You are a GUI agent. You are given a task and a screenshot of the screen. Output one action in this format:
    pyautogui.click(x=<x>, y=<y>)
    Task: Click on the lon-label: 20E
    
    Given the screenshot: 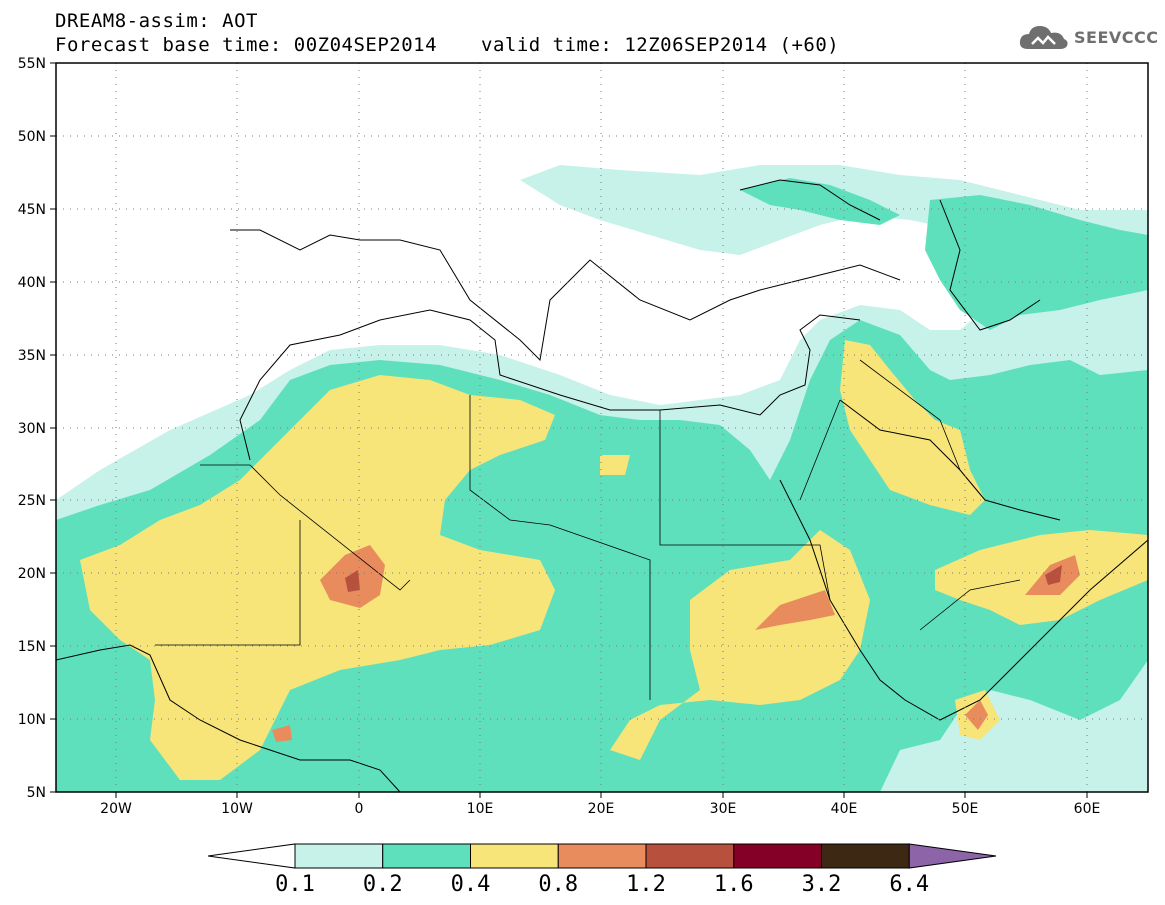 What is the action you would take?
    pyautogui.click(x=601, y=809)
    